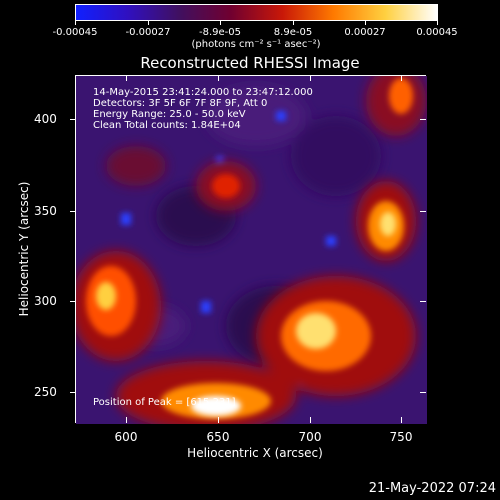 This screenshot has width=500, height=500. What do you see at coordinates (167, 125) in the screenshot?
I see `clean-counts-annotation: Clean Total counts: 1.84E+04` at bounding box center [167, 125].